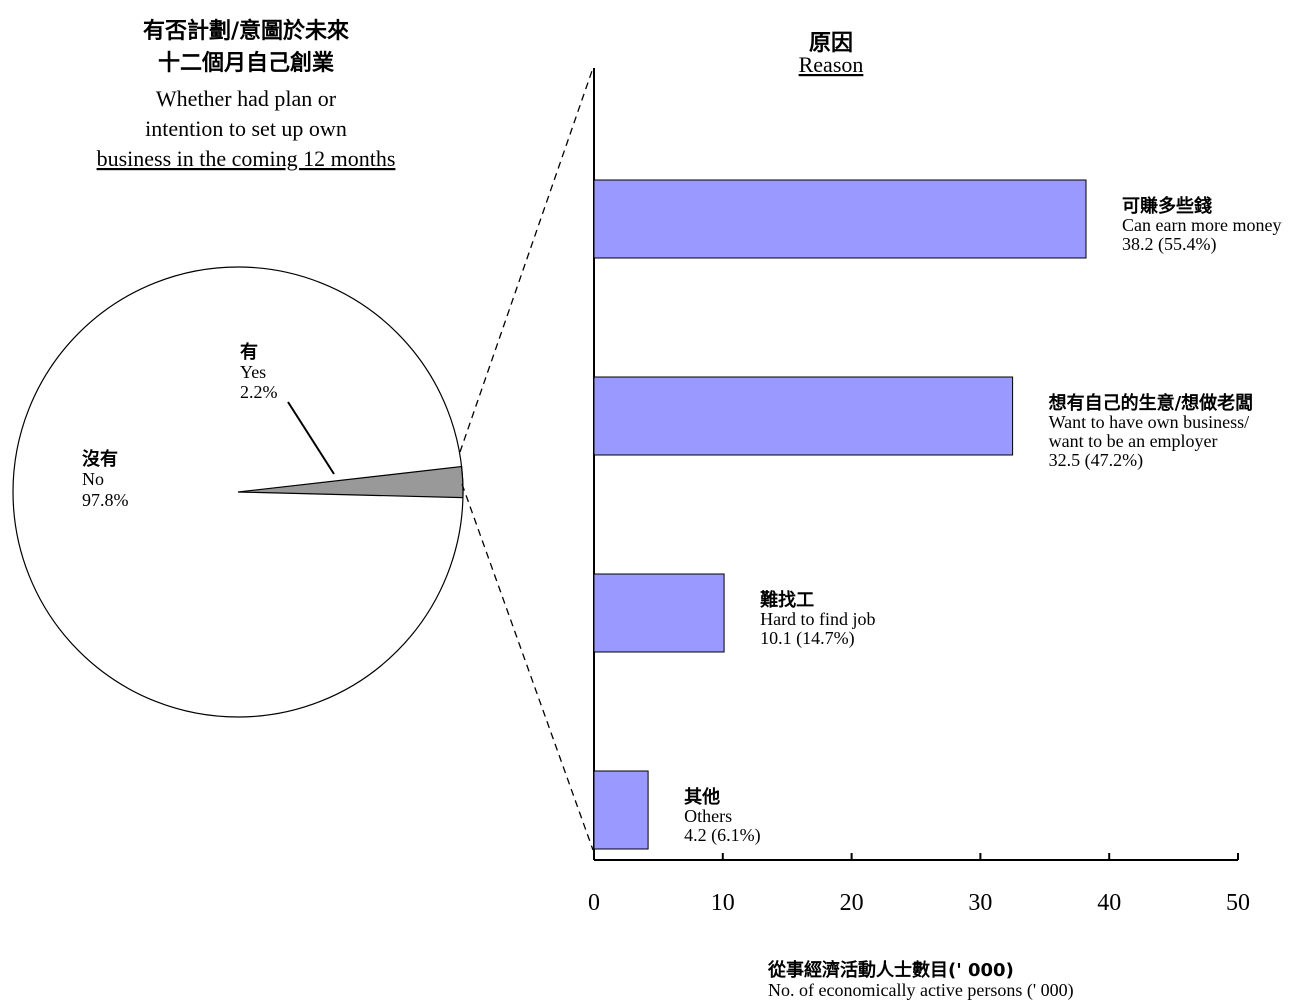  I want to click on x-tick-label: 20, so click(852, 903).